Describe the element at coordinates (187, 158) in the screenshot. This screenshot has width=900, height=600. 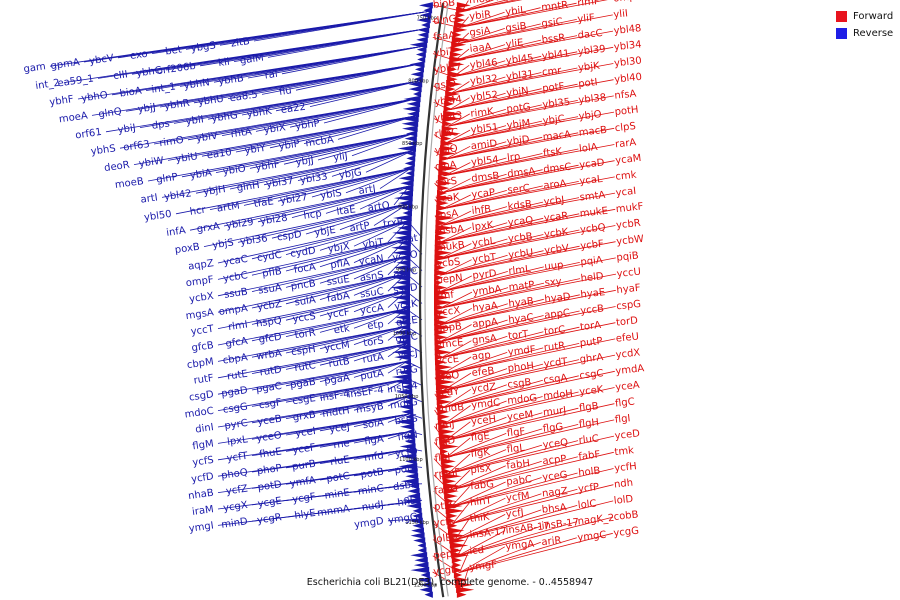
I see `reverse-gene-label: ybiU` at that location.